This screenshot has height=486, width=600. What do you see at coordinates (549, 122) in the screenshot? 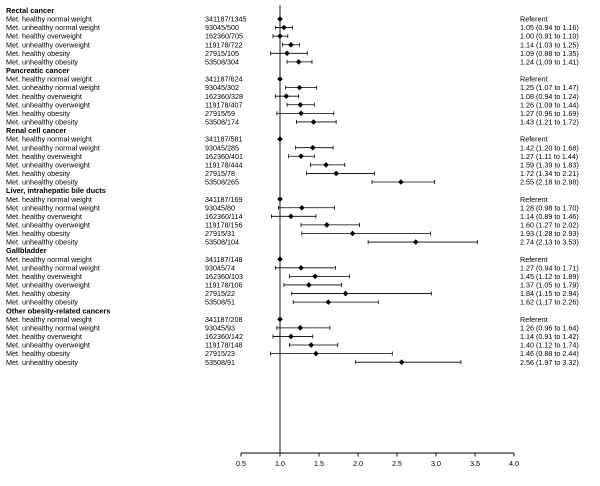
I see `row-estimate: 1.43 (1.21 to 1.72)` at bounding box center [549, 122].